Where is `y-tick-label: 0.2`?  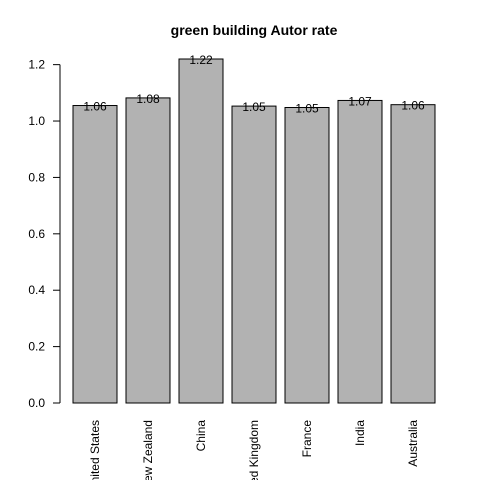 y-tick-label: 0.2 is located at coordinates (36, 347).